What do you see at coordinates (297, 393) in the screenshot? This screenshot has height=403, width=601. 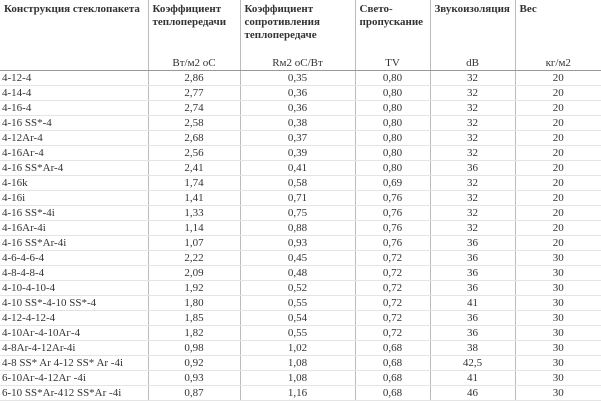 I see `value-cell: 1,16` at bounding box center [297, 393].